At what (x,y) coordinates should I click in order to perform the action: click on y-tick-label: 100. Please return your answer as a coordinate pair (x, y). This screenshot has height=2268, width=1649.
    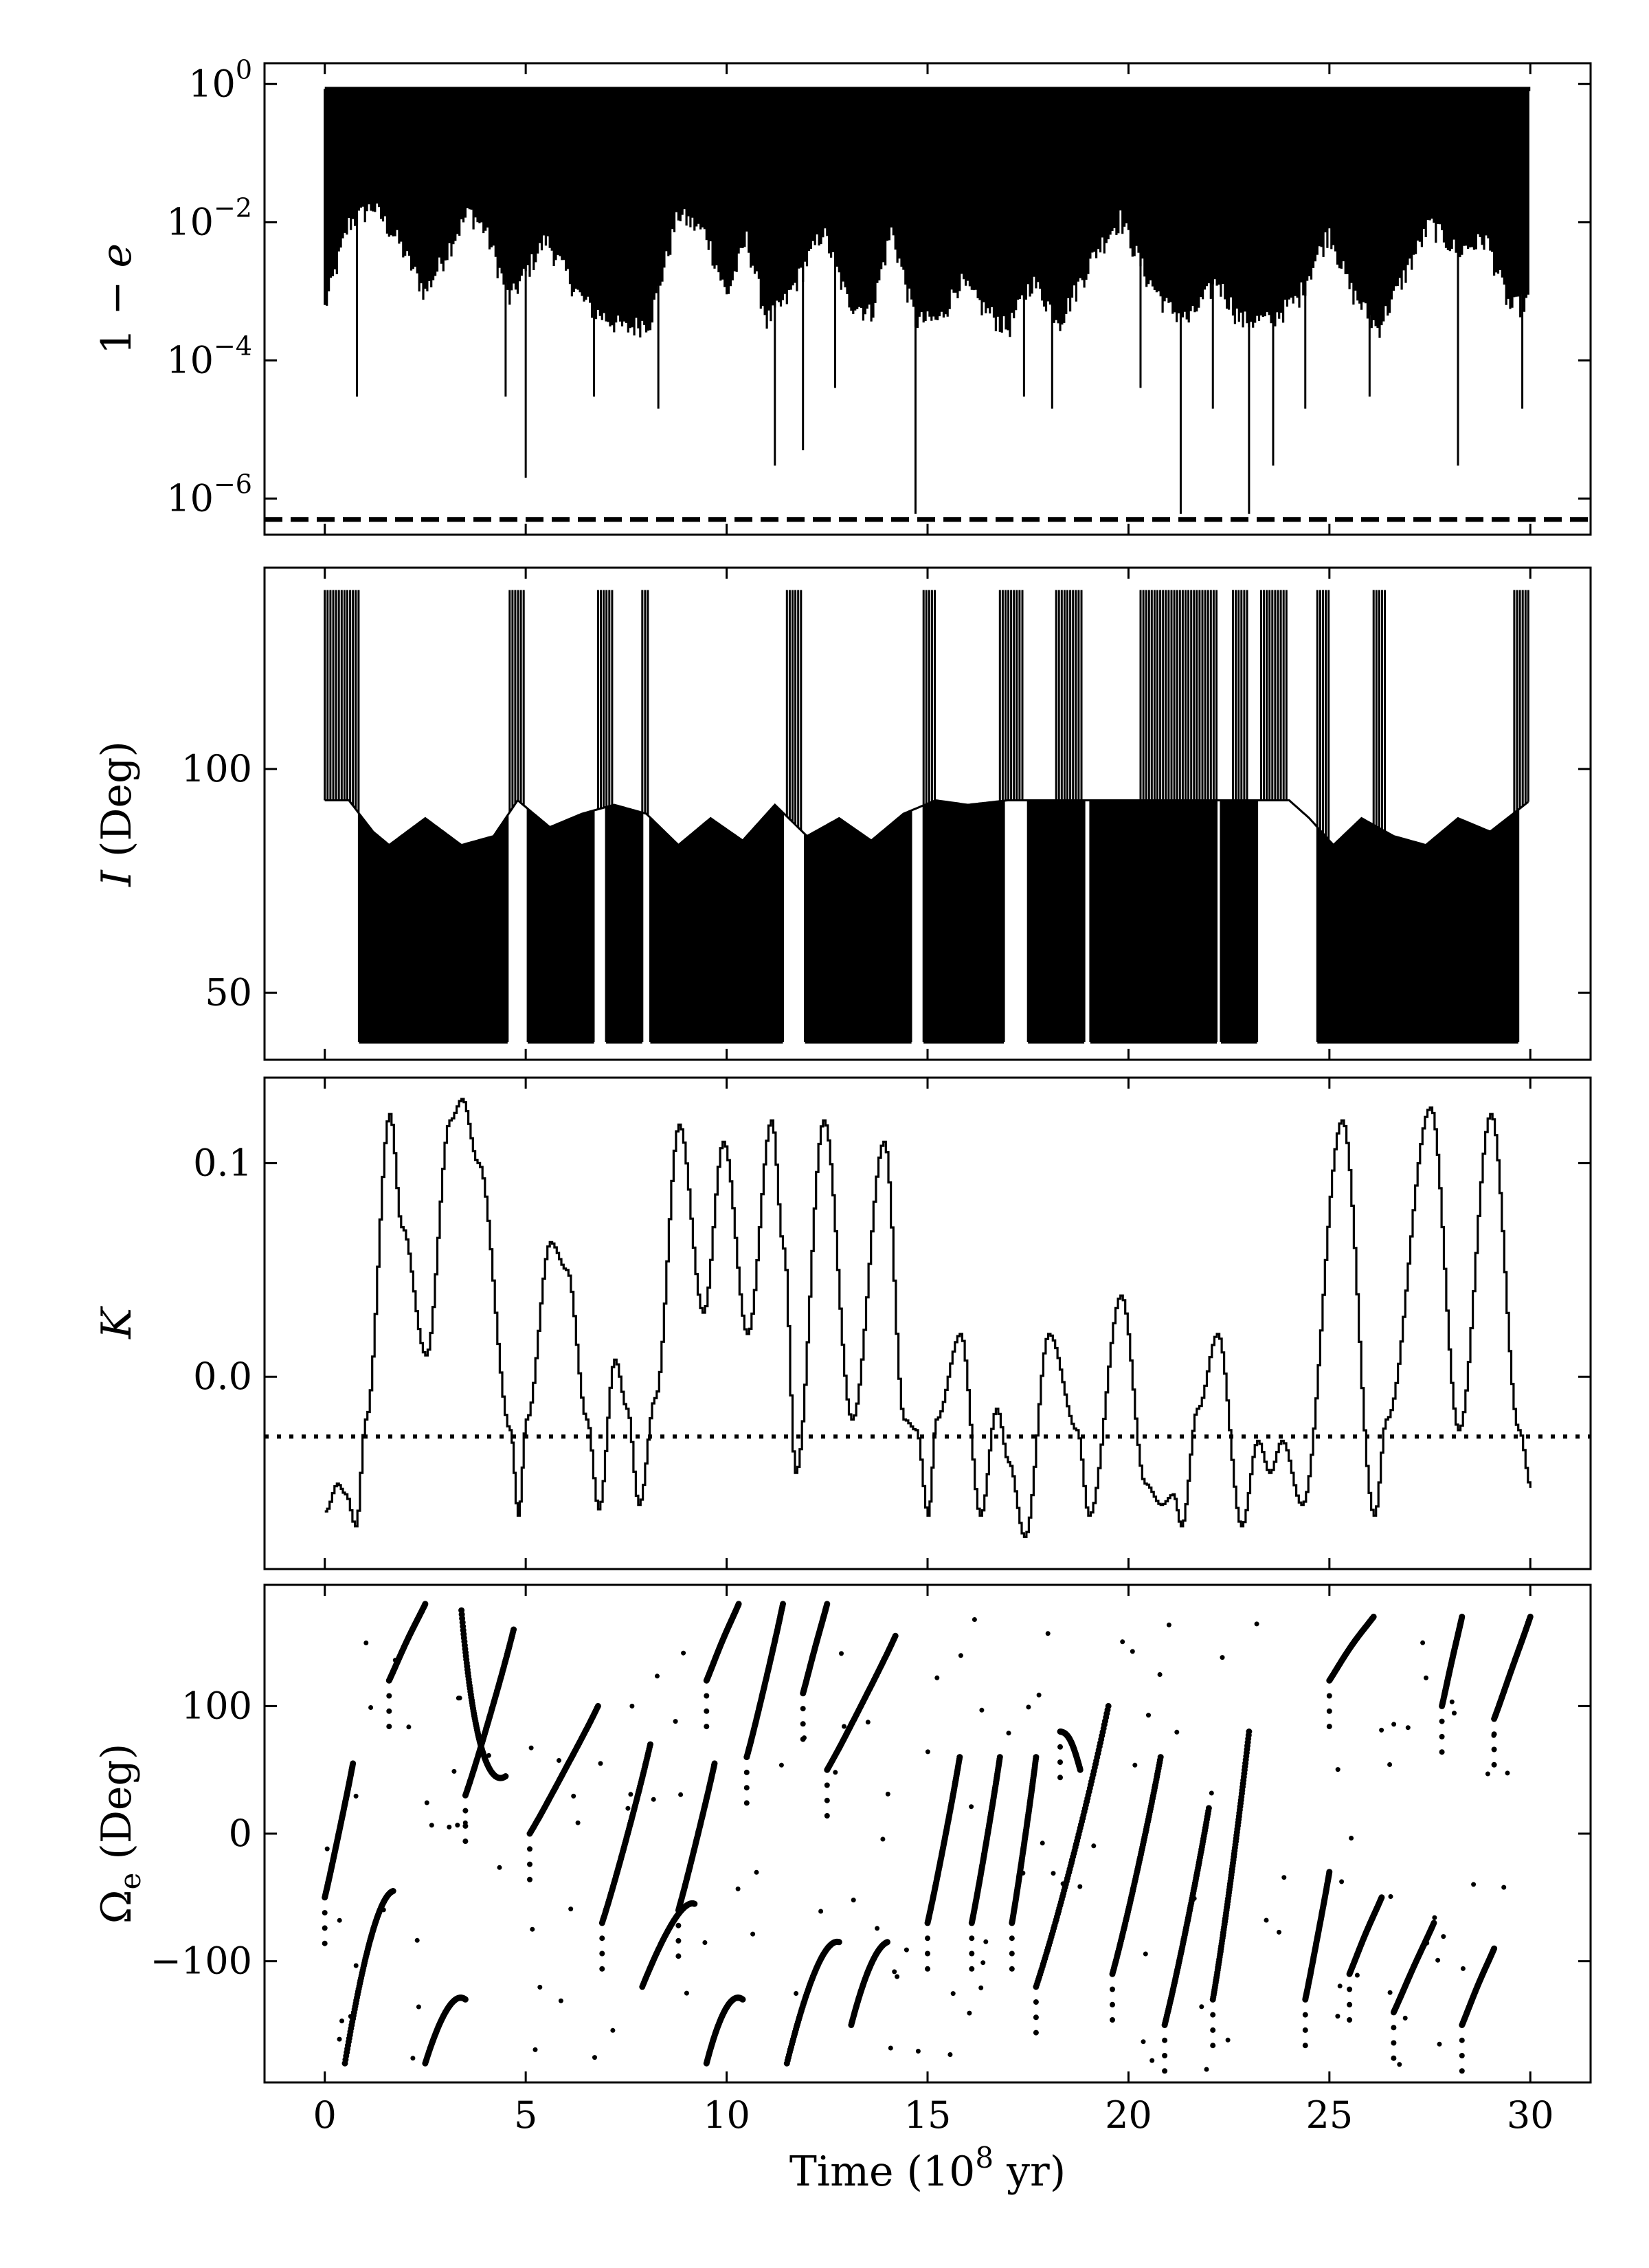
    Looking at the image, I should click on (216, 1705).